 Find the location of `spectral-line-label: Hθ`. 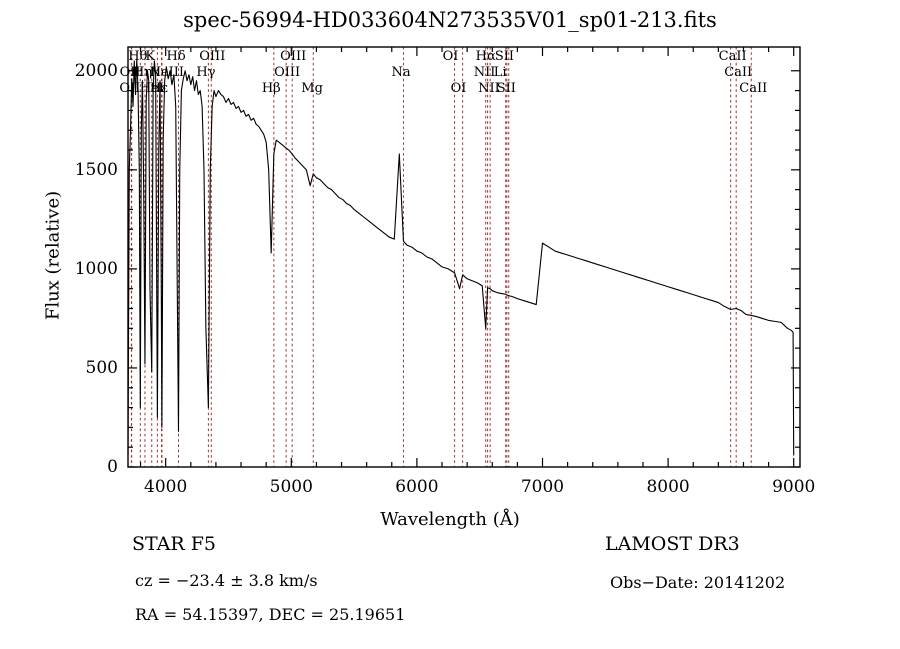

spectral-line-label: Hθ is located at coordinates (138, 56).